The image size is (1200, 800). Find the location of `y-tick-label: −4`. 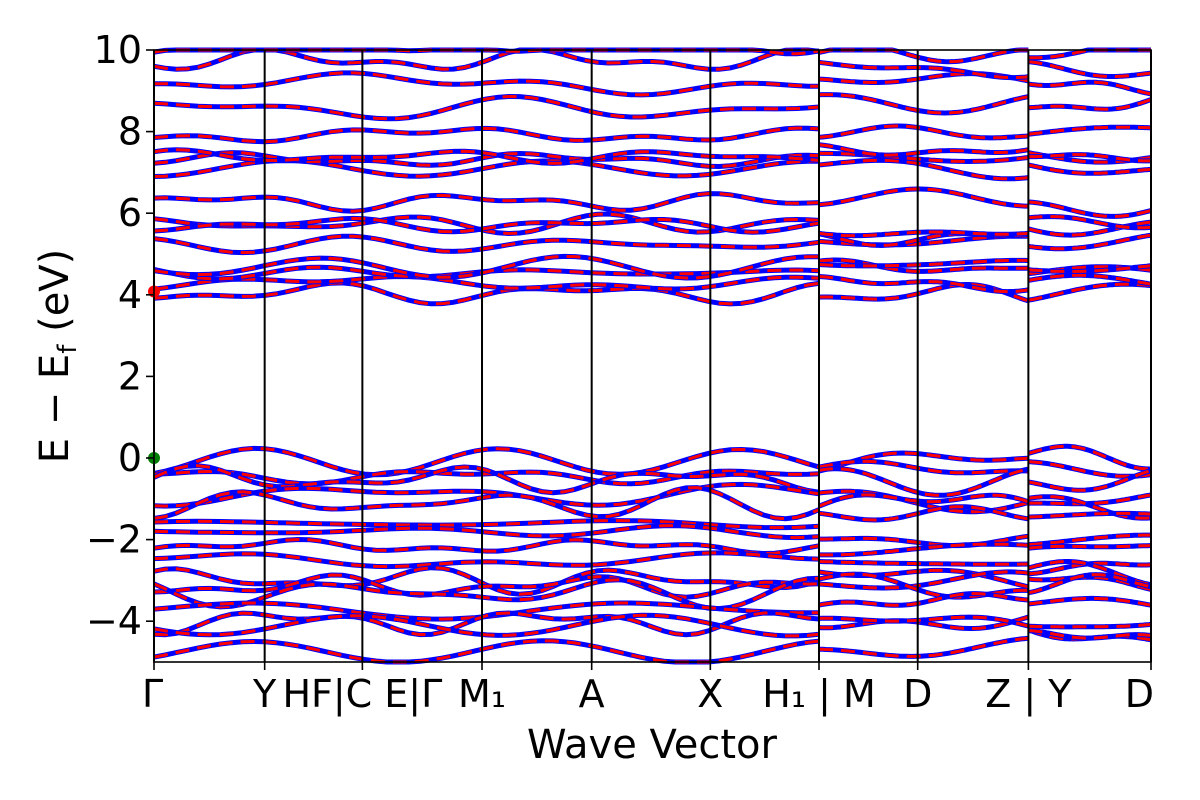

y-tick-label: −4 is located at coordinates (114, 621).